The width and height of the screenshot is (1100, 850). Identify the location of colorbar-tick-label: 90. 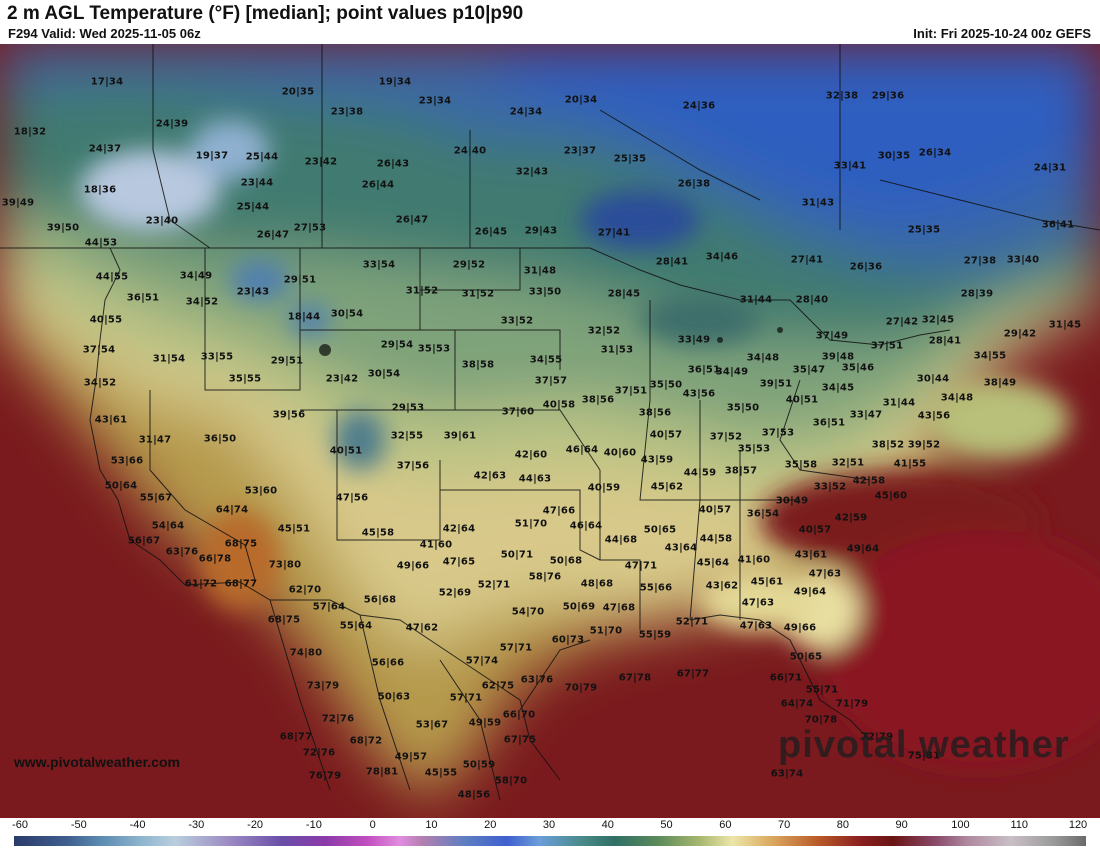
(901, 825).